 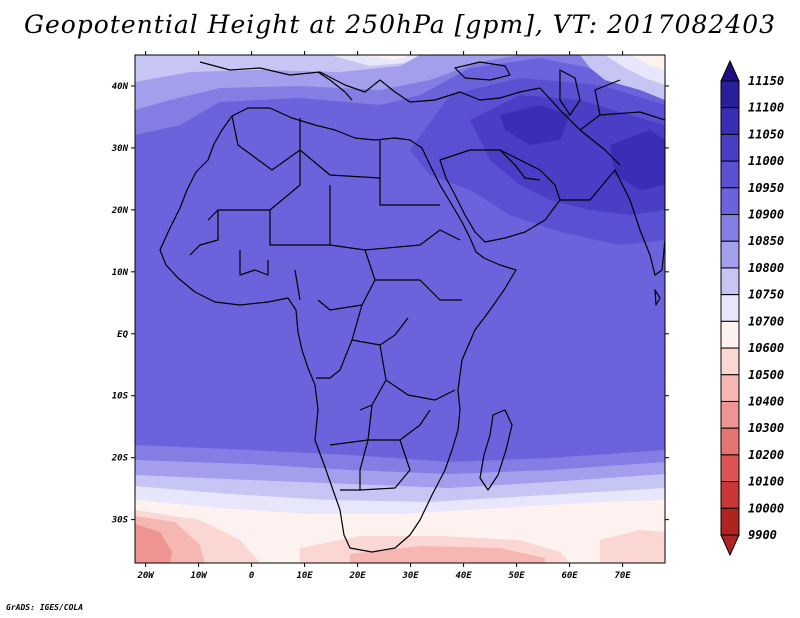 I want to click on grads-credit: GrADS: IGES/COLA, so click(x=45, y=607).